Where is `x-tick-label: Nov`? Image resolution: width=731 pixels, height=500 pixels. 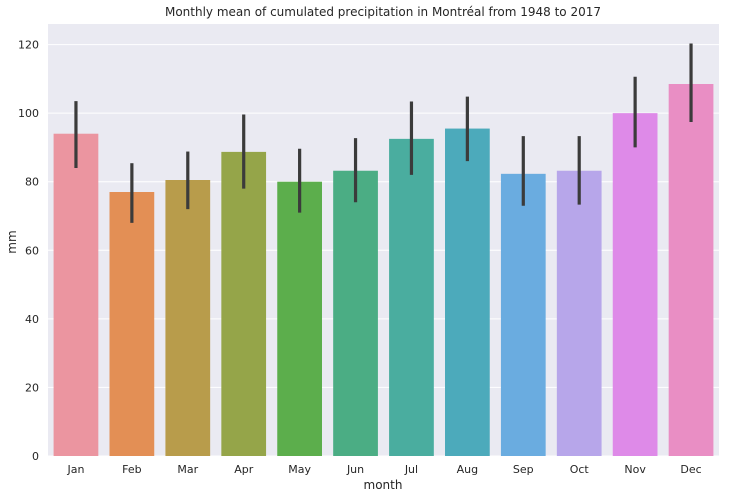
x-tick-label: Nov is located at coordinates (635, 469).